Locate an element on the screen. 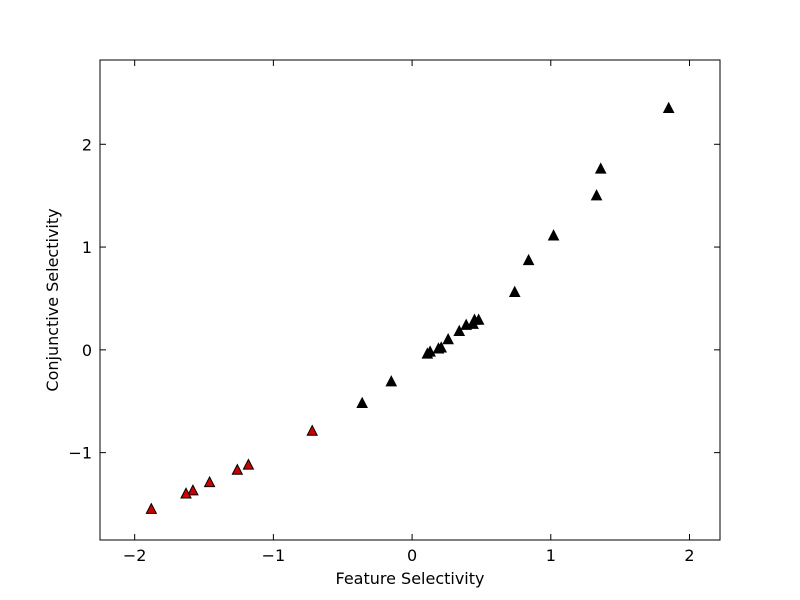  y-tick-label: 0 is located at coordinates (87, 350).